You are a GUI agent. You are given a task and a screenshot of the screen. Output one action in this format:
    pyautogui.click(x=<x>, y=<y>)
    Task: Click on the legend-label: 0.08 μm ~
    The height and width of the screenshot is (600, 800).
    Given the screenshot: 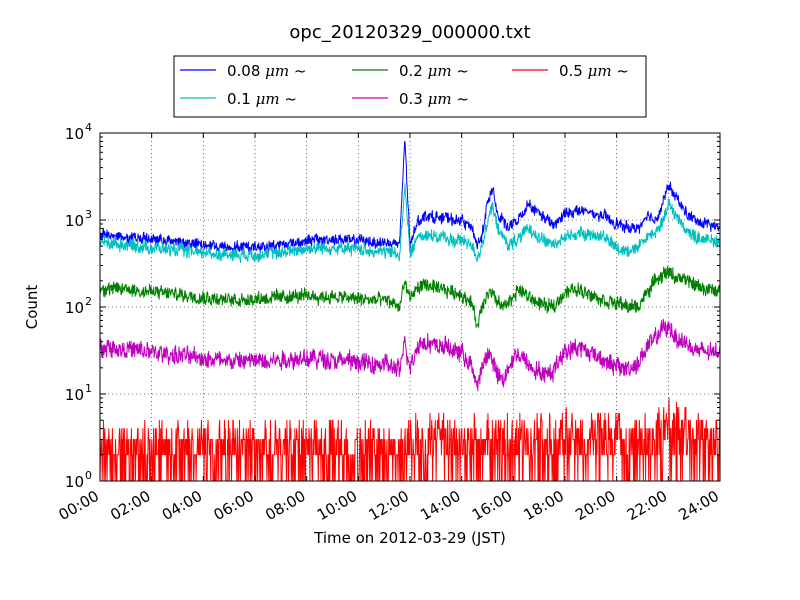 What is the action you would take?
    pyautogui.click(x=267, y=71)
    